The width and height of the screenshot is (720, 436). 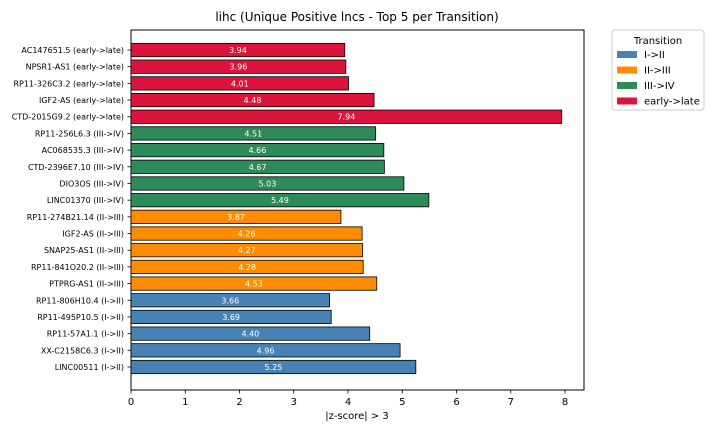 I want to click on bar-value-label: 4.27, so click(x=247, y=250).